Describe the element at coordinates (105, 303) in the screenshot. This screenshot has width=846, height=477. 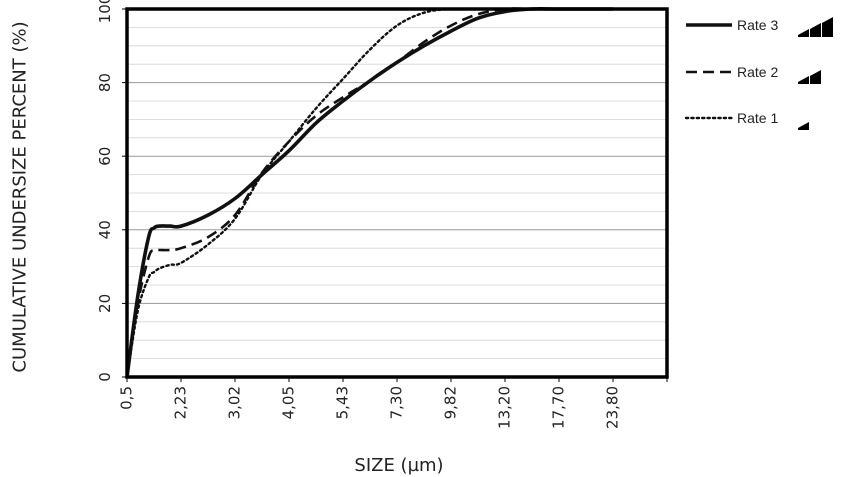
I see `y-tick-label: 20` at that location.